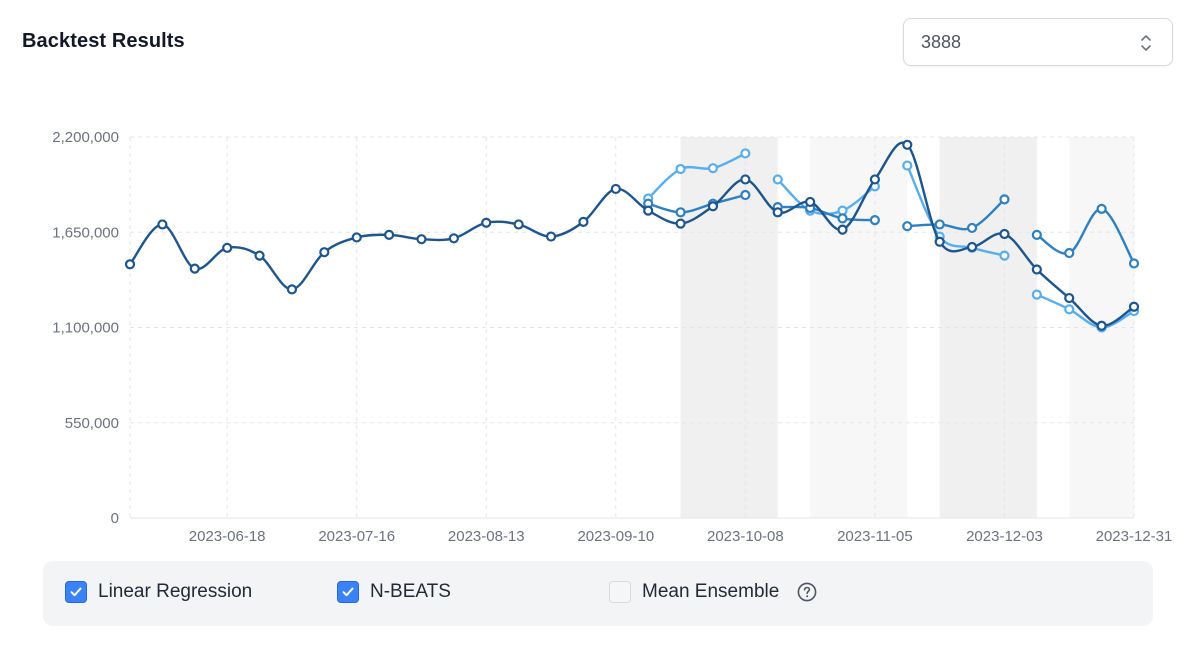 Image resolution: width=1200 pixels, height=648 pixels. What do you see at coordinates (598, 593) in the screenshot?
I see `series-legend: Linear Regression N-BEATS Mean Ensemble` at bounding box center [598, 593].